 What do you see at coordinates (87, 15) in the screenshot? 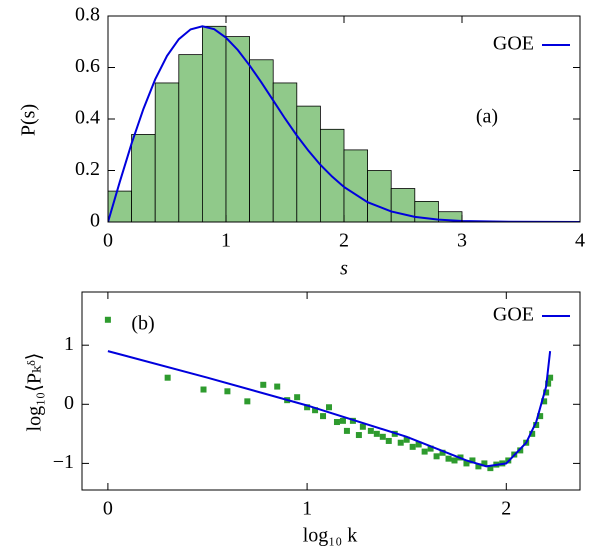
I see `y-tick-label: 0.8` at bounding box center [87, 15].